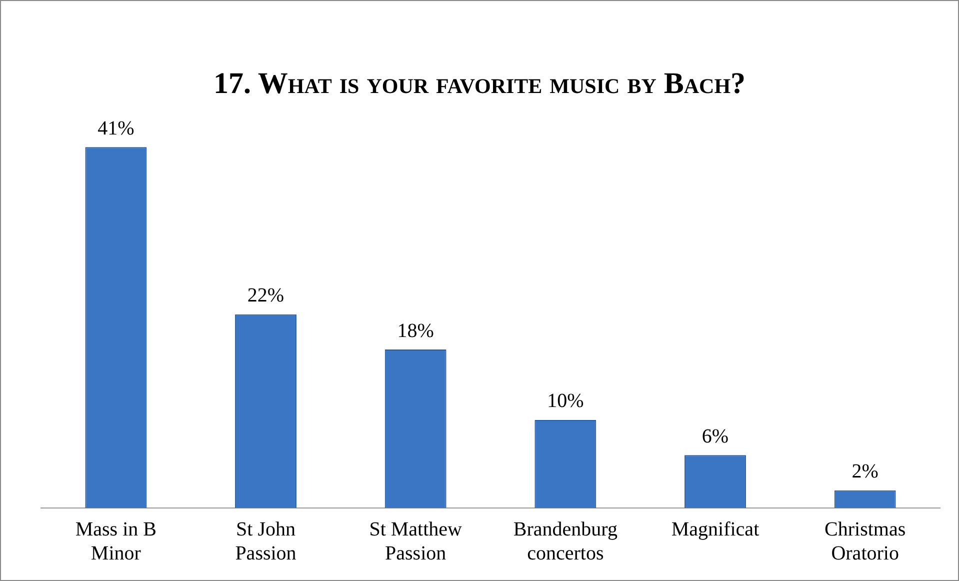 This screenshot has width=959, height=581. Describe the element at coordinates (865, 471) in the screenshot. I see `data-label: 2%` at that location.